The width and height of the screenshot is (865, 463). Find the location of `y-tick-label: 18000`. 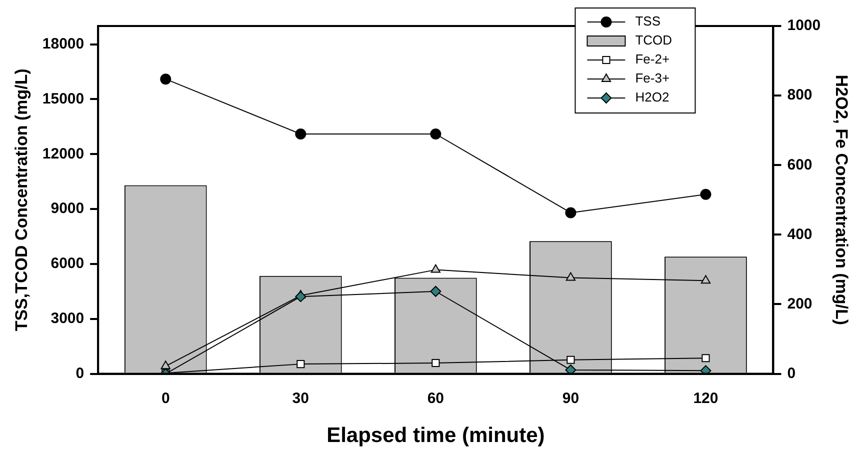

y-tick-label: 18000 is located at coordinates (63, 43).